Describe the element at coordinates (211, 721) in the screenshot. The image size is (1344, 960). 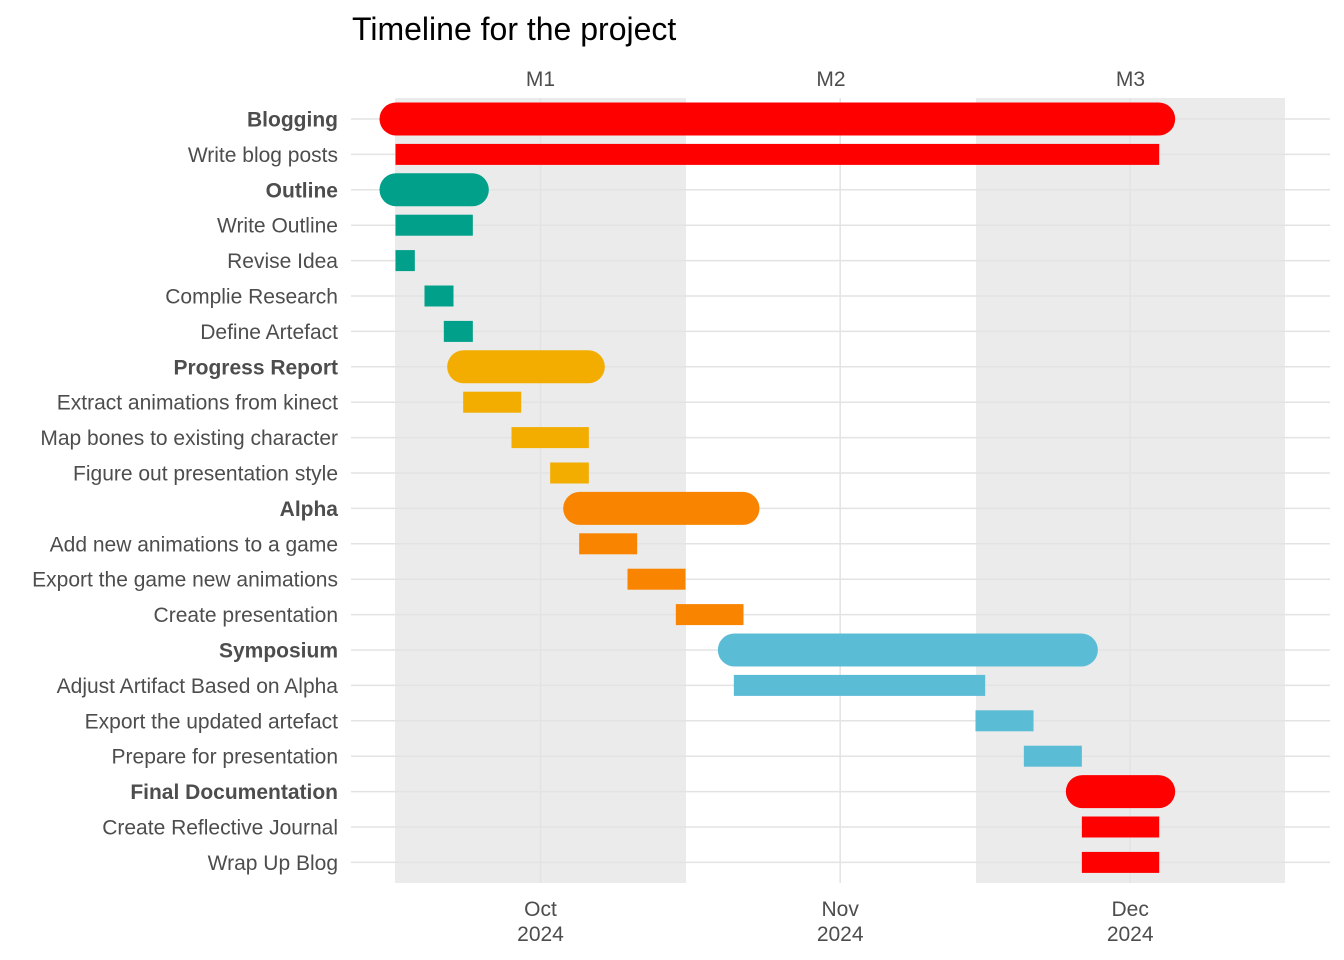
I see `task-label: Export the updated artefact` at that location.